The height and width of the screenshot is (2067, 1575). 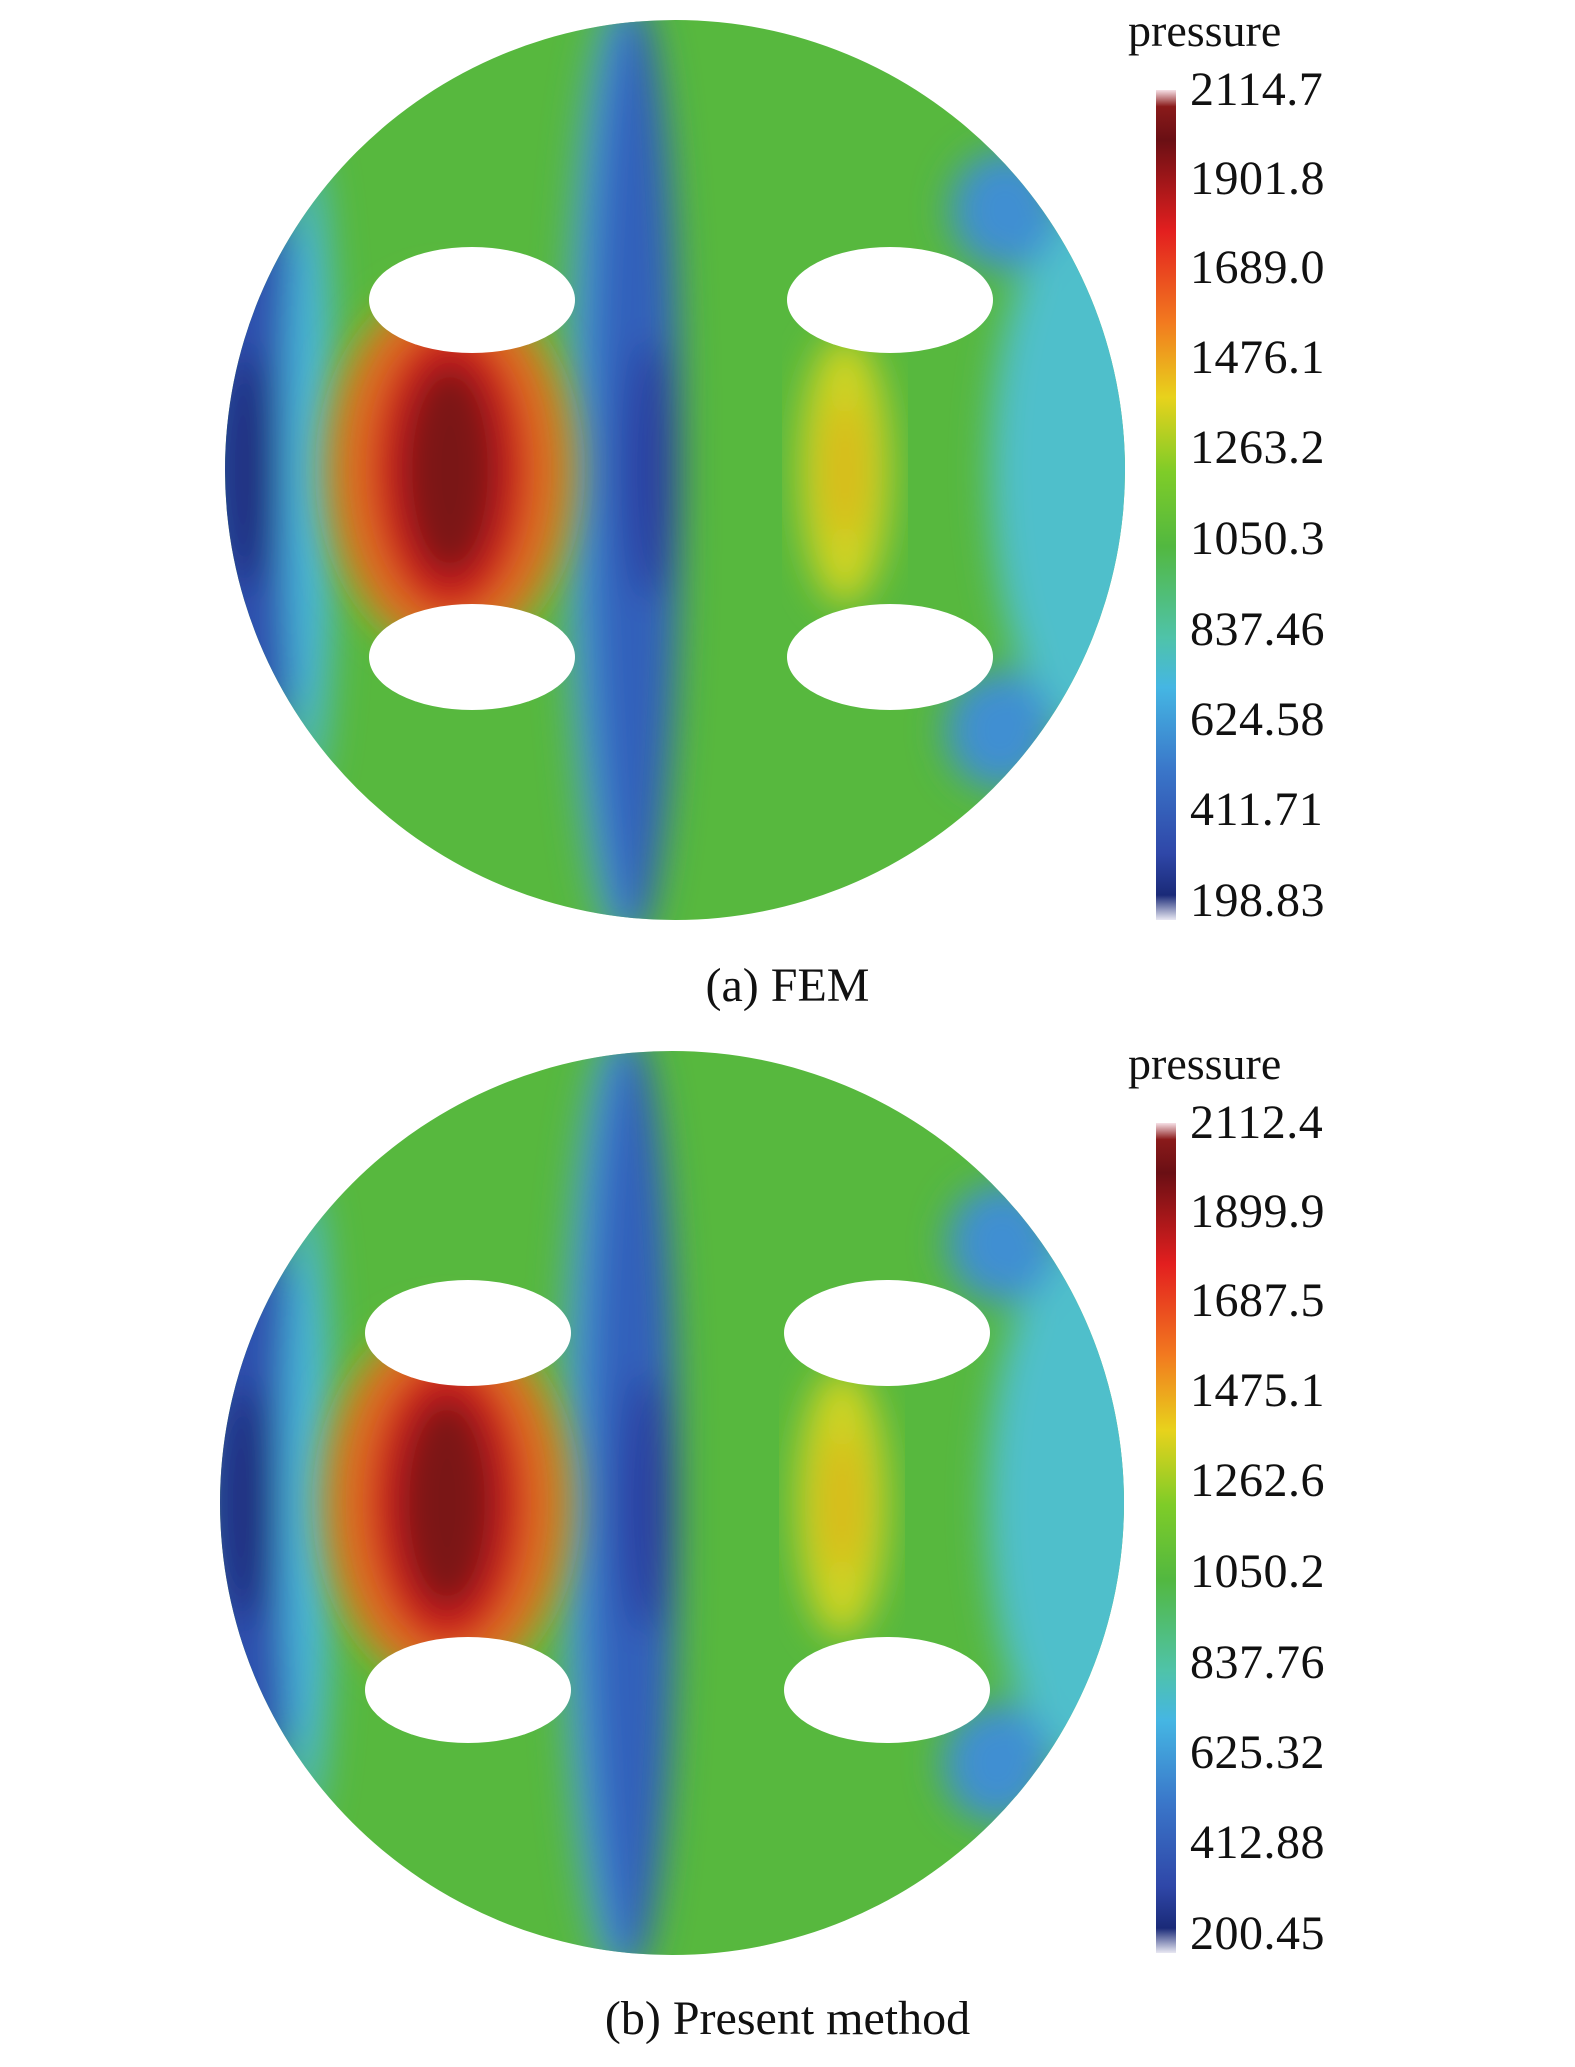 What do you see at coordinates (1257, 1933) in the screenshot?
I see `colorbar-tick-label: 200.45` at bounding box center [1257, 1933].